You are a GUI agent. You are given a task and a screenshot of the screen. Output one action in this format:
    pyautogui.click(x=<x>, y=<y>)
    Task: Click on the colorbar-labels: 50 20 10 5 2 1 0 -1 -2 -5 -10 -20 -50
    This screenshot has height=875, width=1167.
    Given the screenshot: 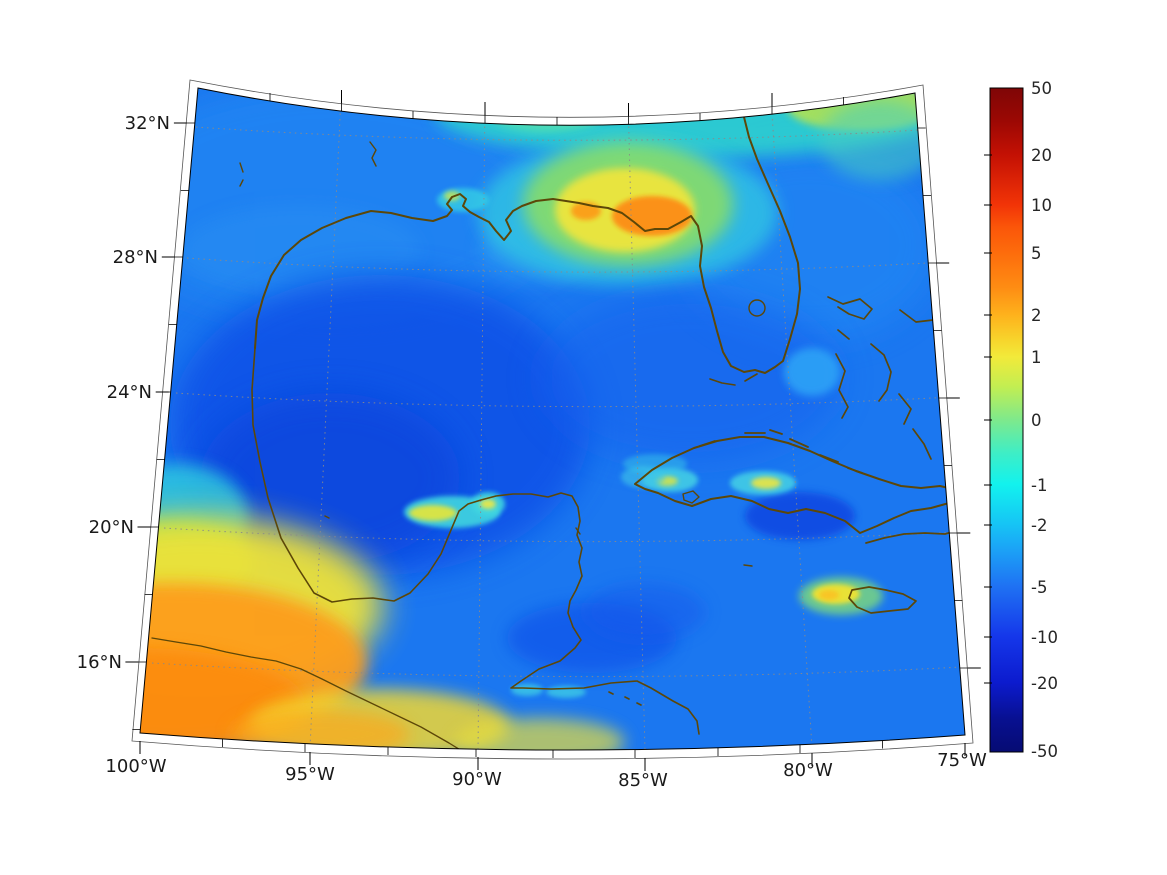 What is the action you would take?
    pyautogui.click(x=1044, y=420)
    